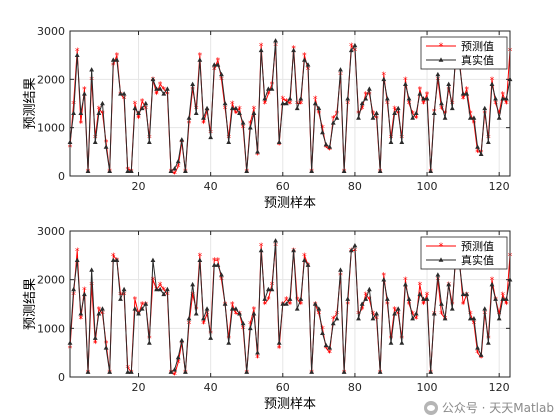 This screenshot has width=560, height=420. What do you see at coordinates (290, 203) in the screenshot?
I see `x-axis-label: 预测样本` at bounding box center [290, 203].